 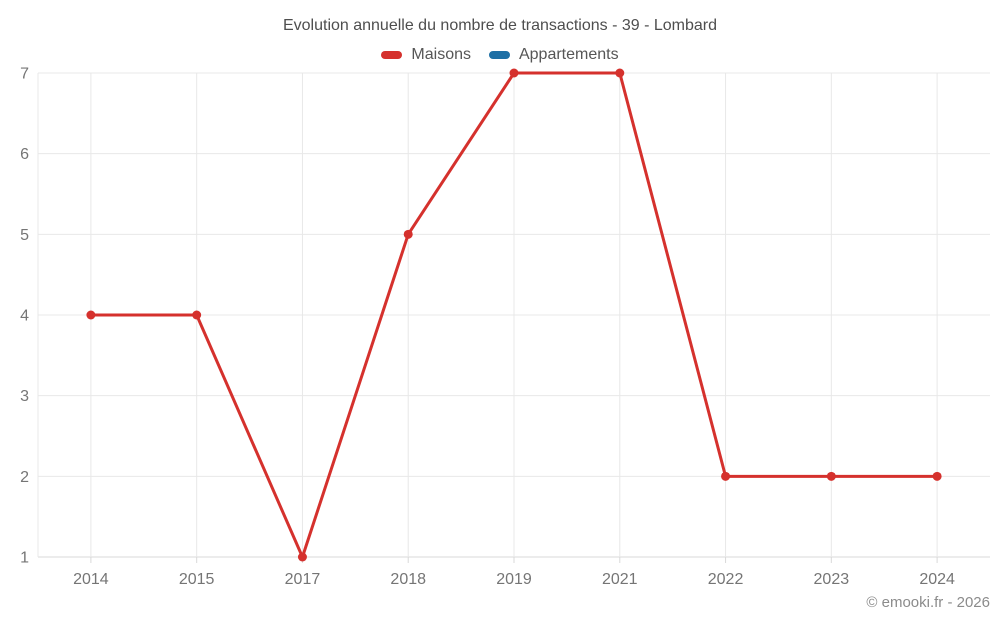 I want to click on legend-swatch-maisons, so click(x=392, y=55).